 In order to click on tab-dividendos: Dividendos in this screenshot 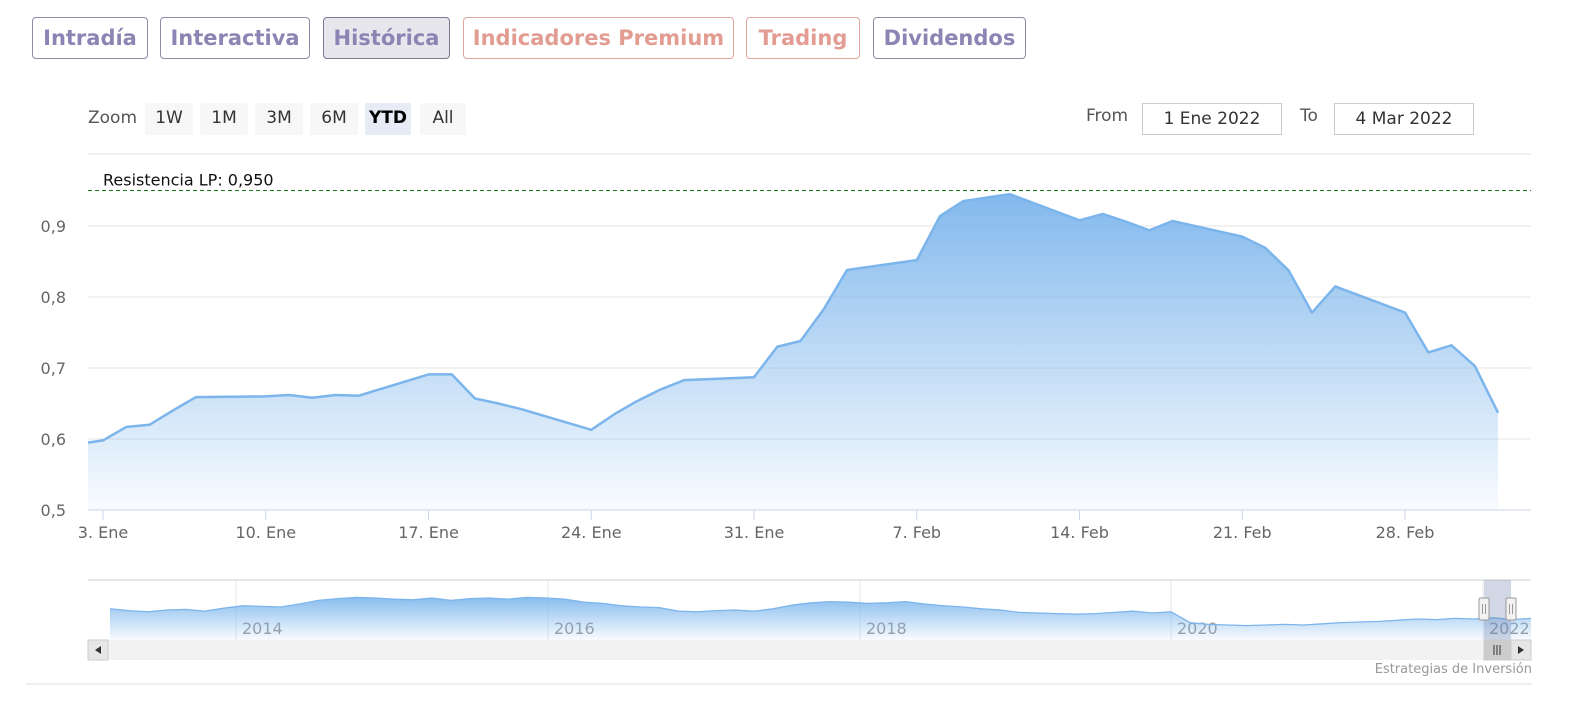, I will do `click(949, 38)`.